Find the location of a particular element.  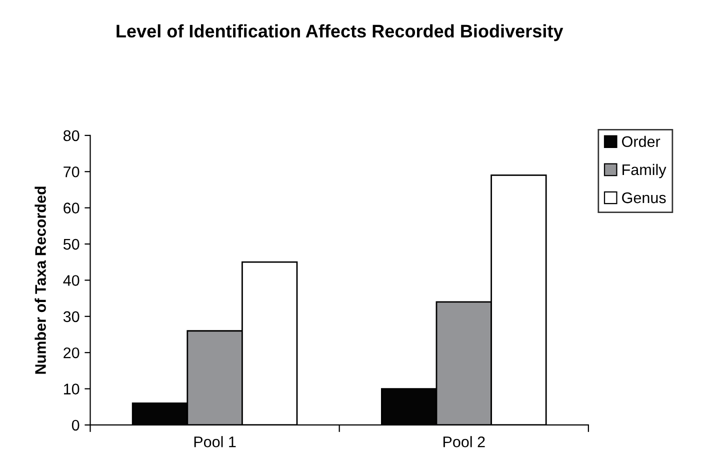

y-tick-label: 10 is located at coordinates (72, 389).